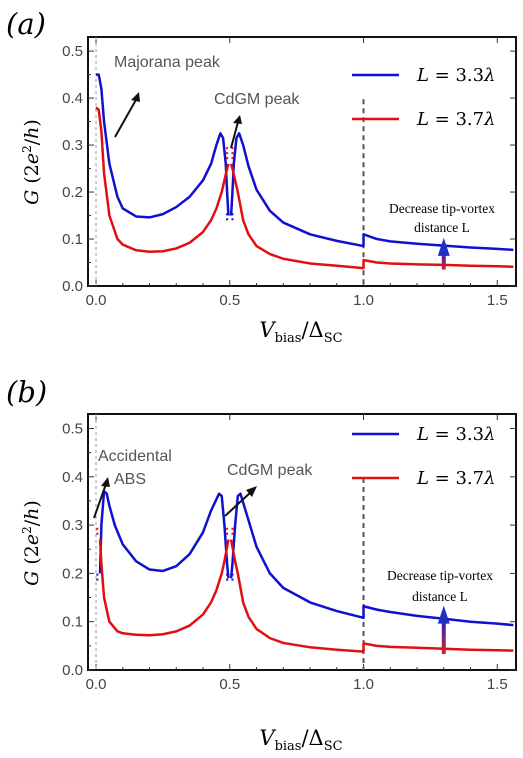  What do you see at coordinates (130, 479) in the screenshot?
I see `annotation-accidental-2: ABS` at bounding box center [130, 479].